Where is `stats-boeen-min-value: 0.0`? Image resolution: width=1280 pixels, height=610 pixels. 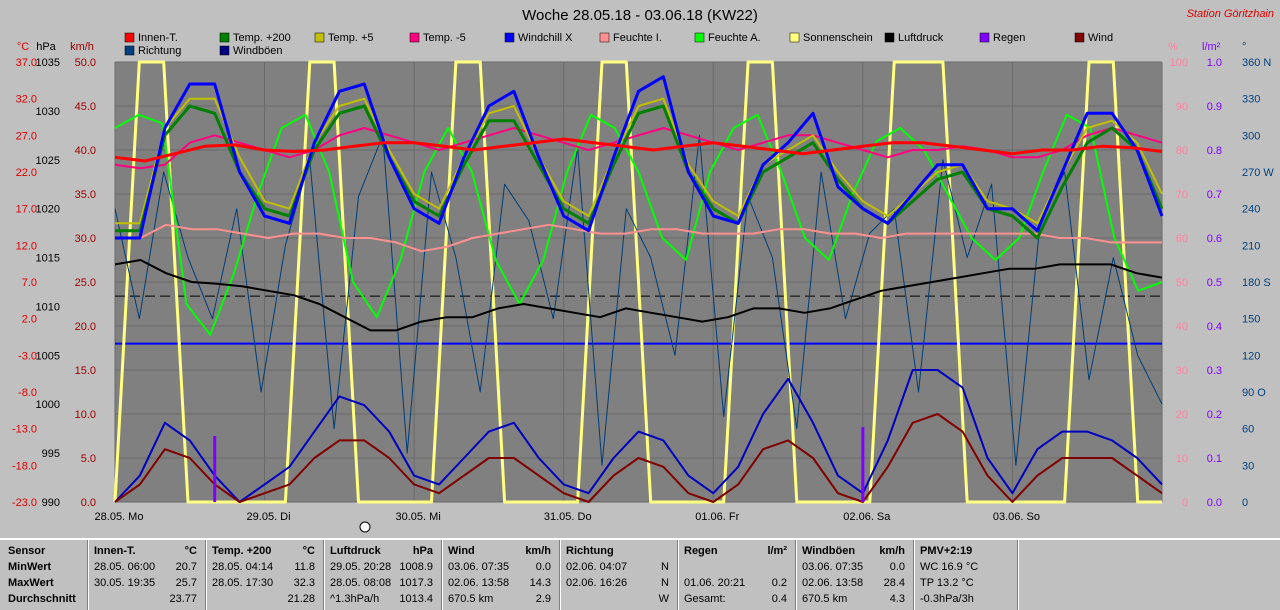
stats-boeen-min-value: 0.0 is located at coordinates (897, 567).